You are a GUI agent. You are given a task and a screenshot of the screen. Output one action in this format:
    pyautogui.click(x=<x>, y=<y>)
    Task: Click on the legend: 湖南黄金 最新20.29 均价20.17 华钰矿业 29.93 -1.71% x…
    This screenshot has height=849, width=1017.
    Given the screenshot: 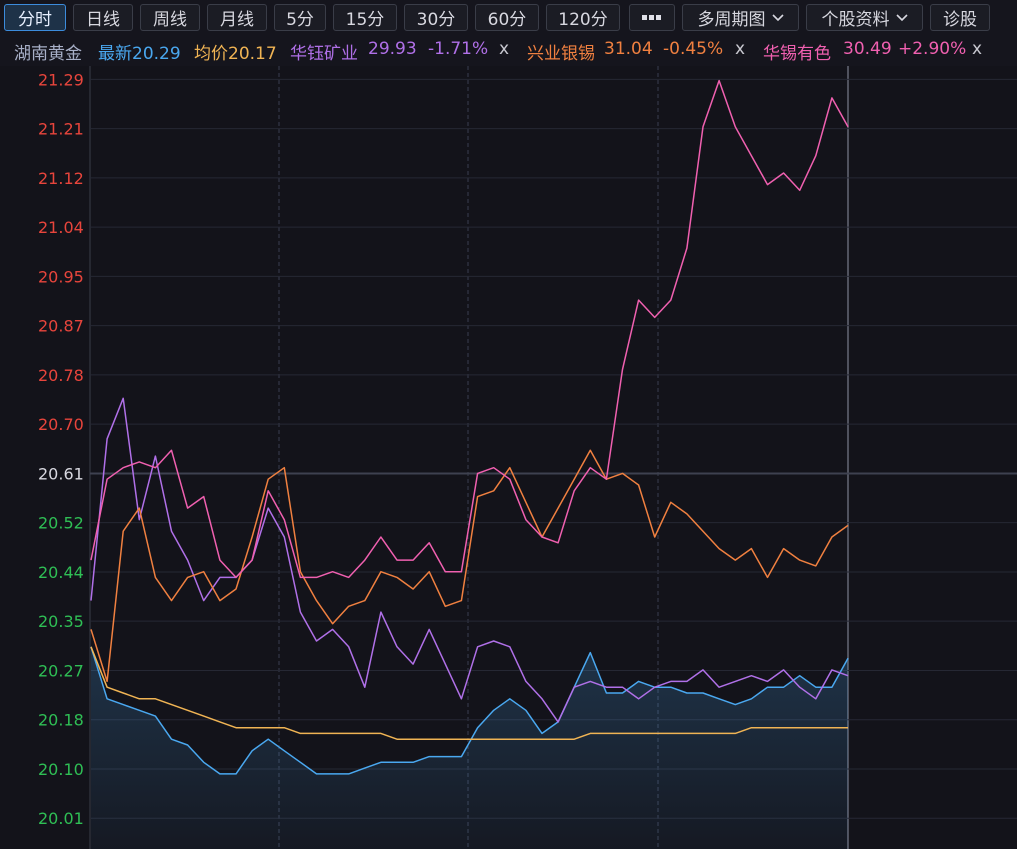 What is the action you would take?
    pyautogui.click(x=508, y=50)
    